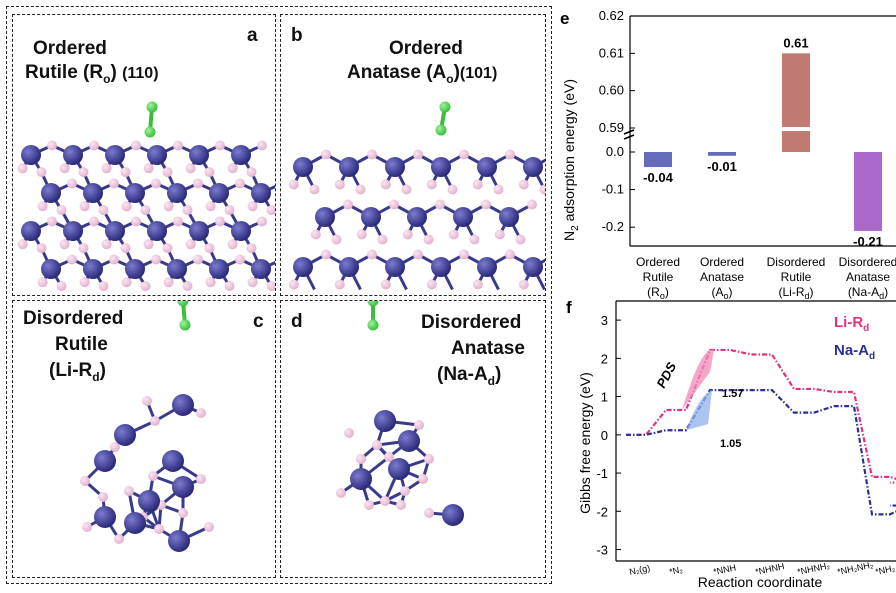  I want to click on chart-e-ytick-label: 0.60, so click(611, 90).